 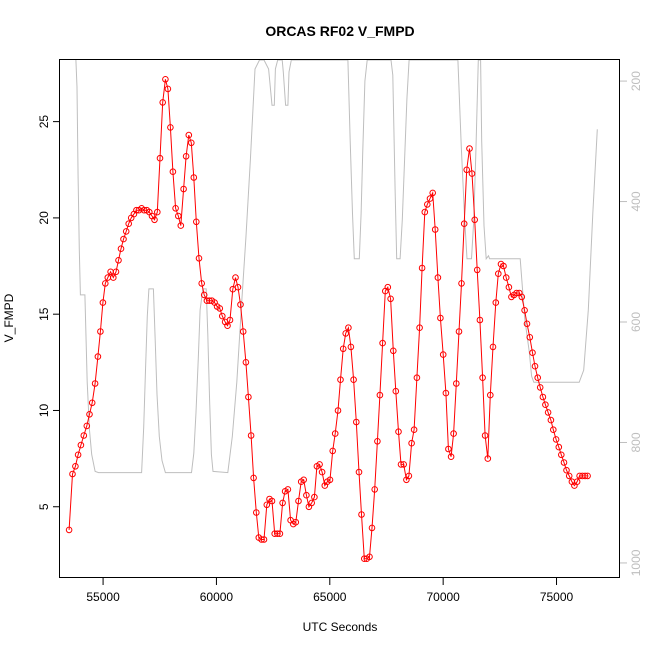 What do you see at coordinates (103, 597) in the screenshot?
I see `x-tick-label: 55000` at bounding box center [103, 597].